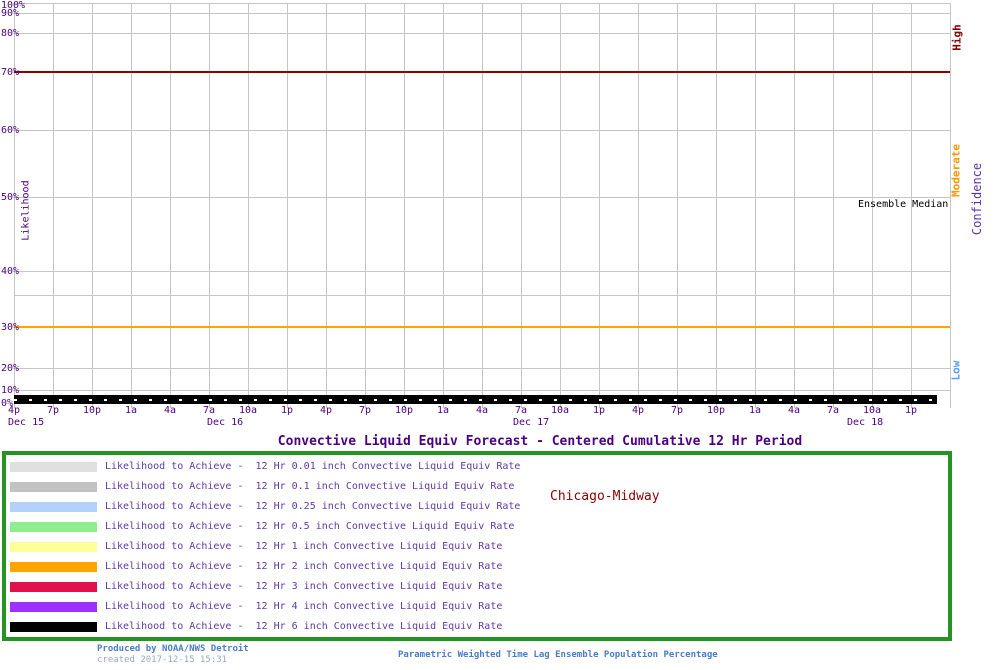  I want to click on y-tick-label: 90%, so click(10, 13).